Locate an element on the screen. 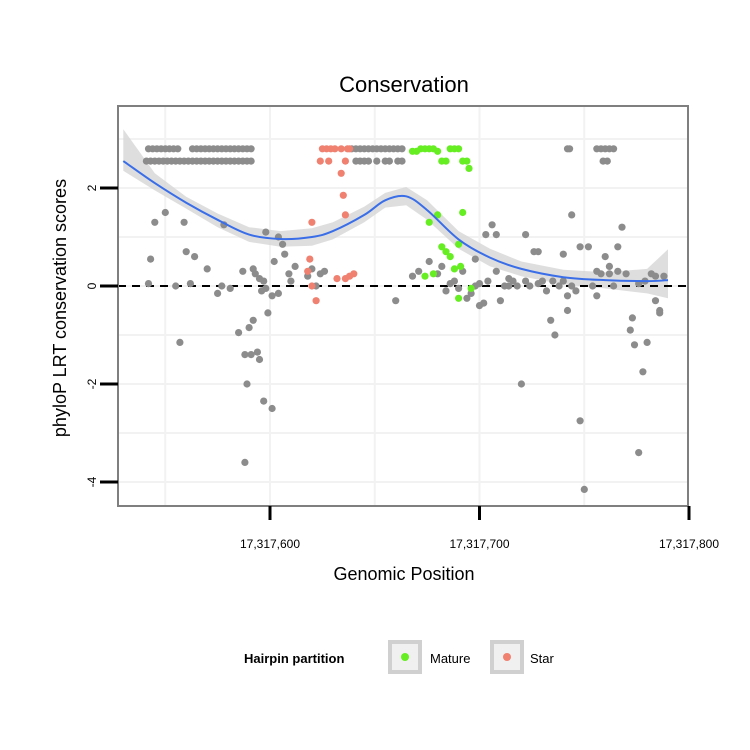  y-tick-label: -4 is located at coordinates (92, 481).